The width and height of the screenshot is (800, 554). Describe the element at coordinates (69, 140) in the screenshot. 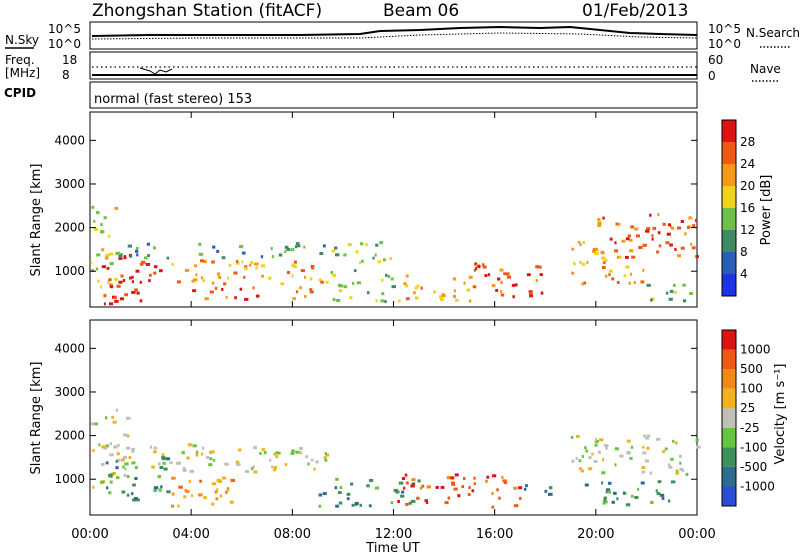

I see `power-ytick-label: 4000` at that location.